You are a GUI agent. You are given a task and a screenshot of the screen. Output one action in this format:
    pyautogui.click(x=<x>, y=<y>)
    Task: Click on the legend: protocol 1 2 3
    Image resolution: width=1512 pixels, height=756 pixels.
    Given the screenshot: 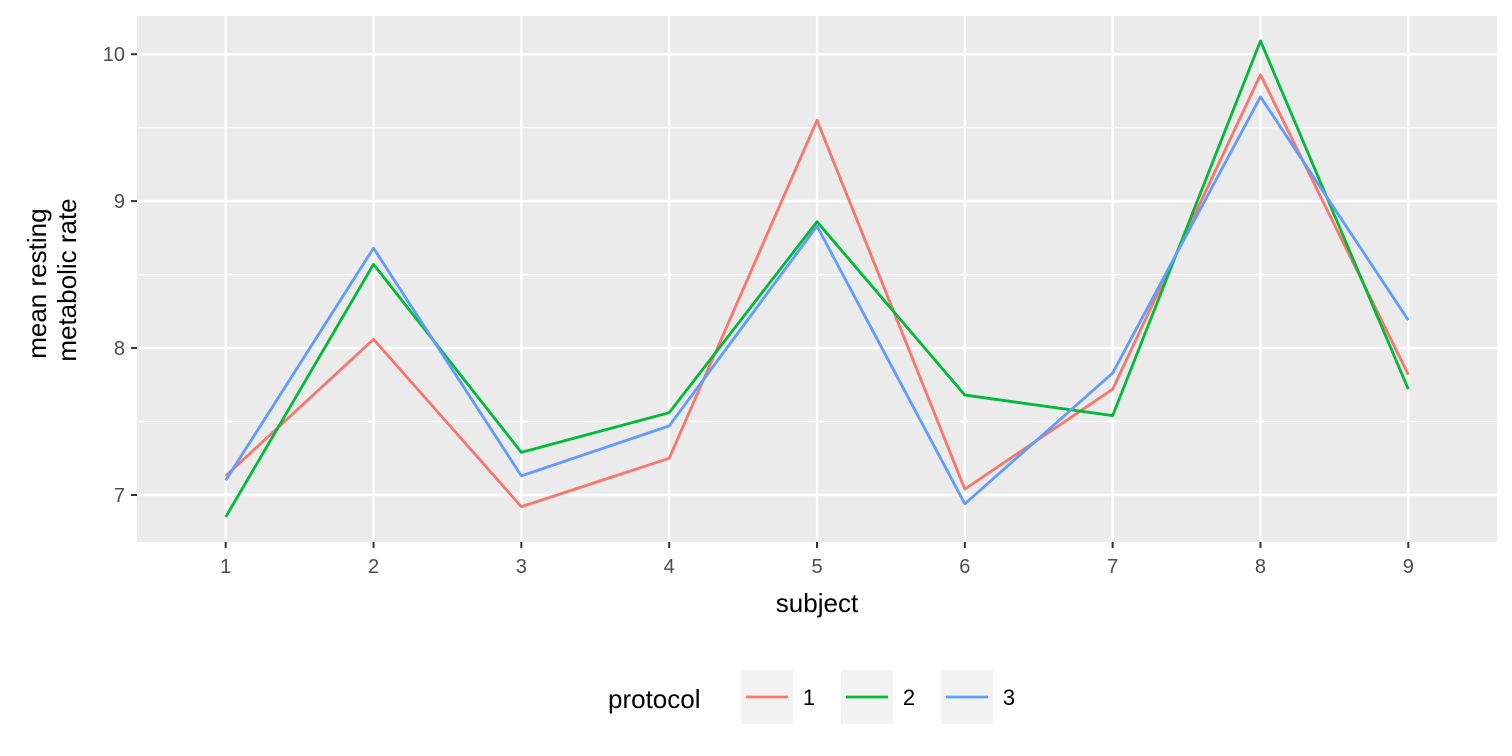 What is the action you would take?
    pyautogui.click(x=811, y=697)
    